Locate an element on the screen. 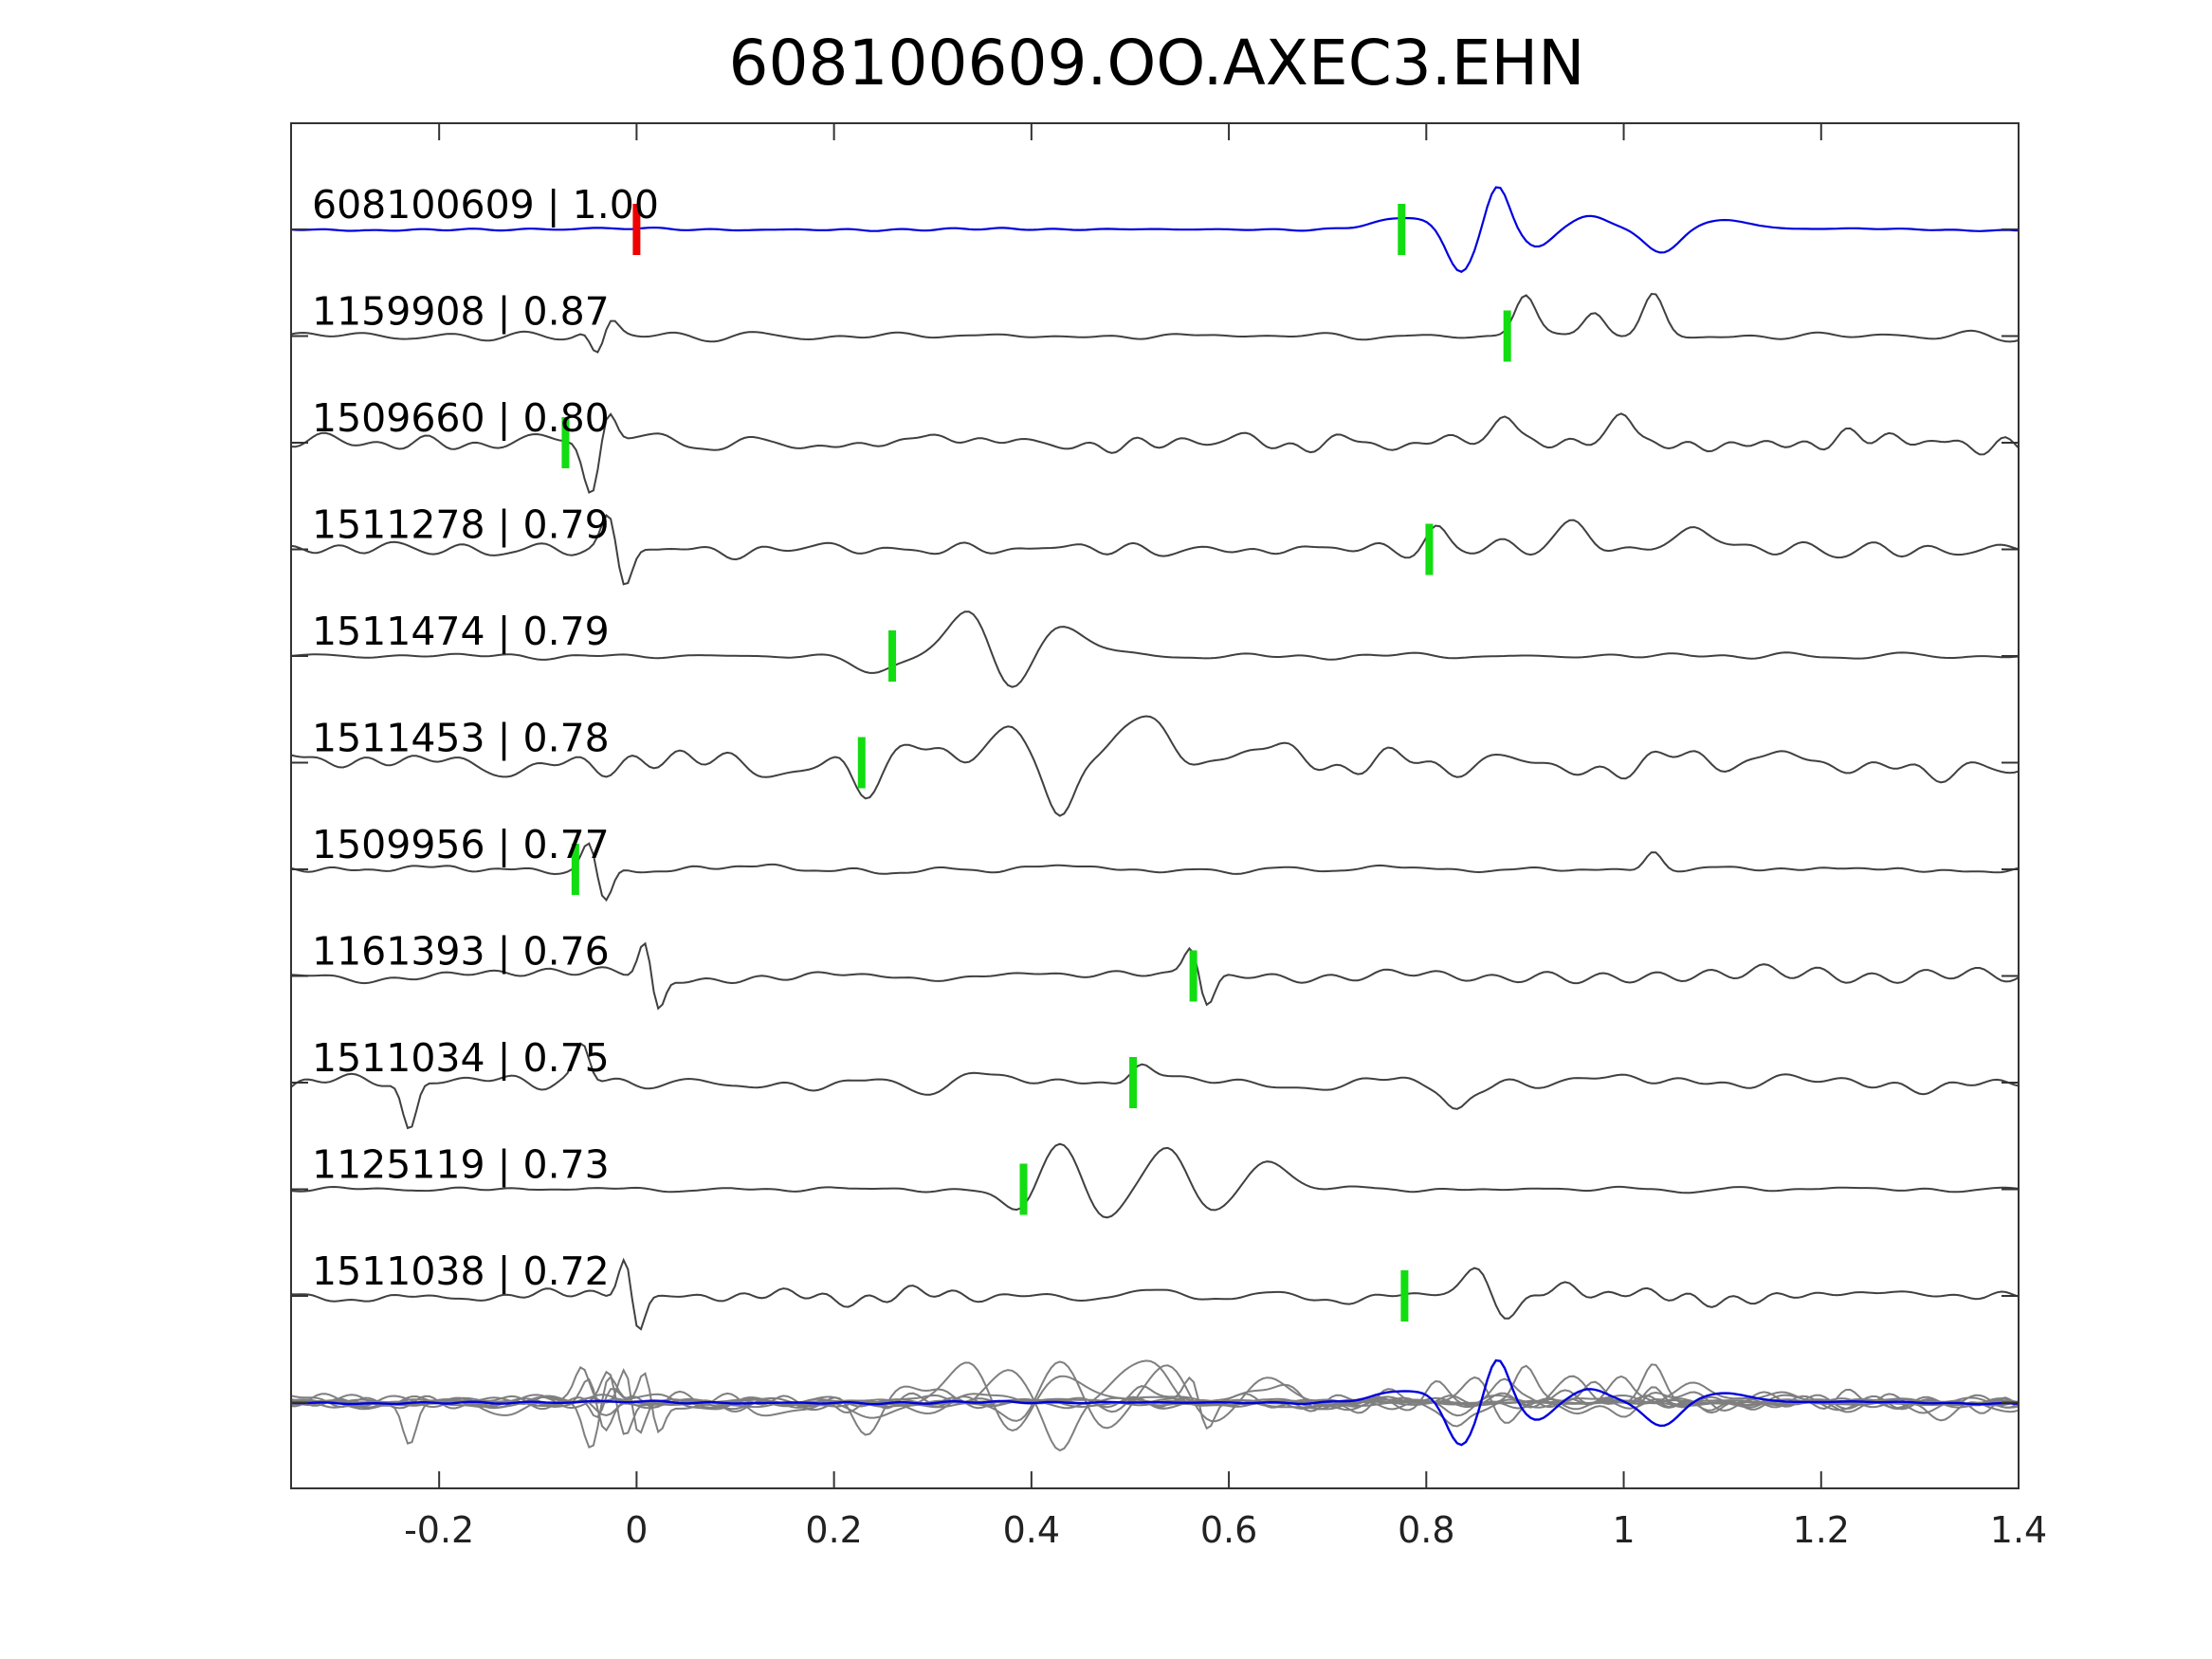 The image size is (2212, 1659). x-tick-label: 0.8 is located at coordinates (1426, 1530).